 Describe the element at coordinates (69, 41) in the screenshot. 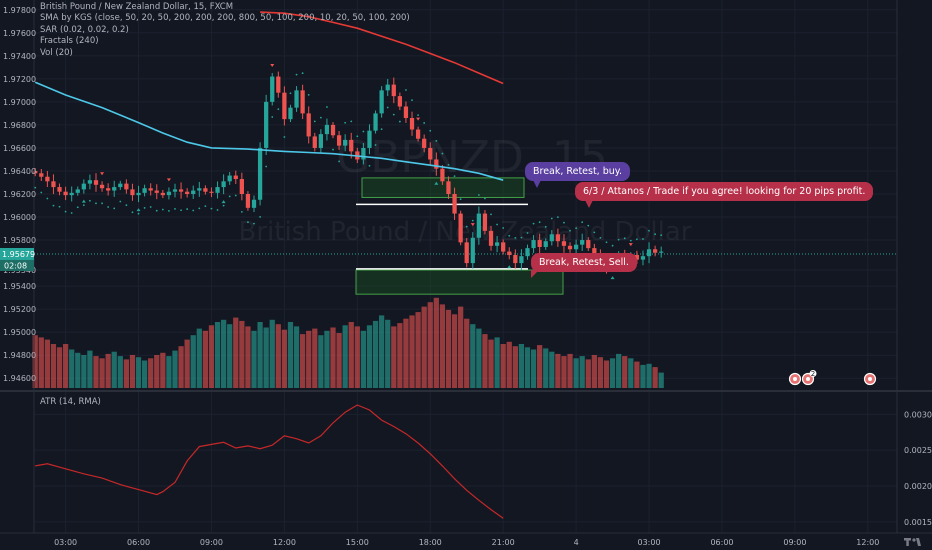

I see `legend-fractals: Fractals (240)` at that location.